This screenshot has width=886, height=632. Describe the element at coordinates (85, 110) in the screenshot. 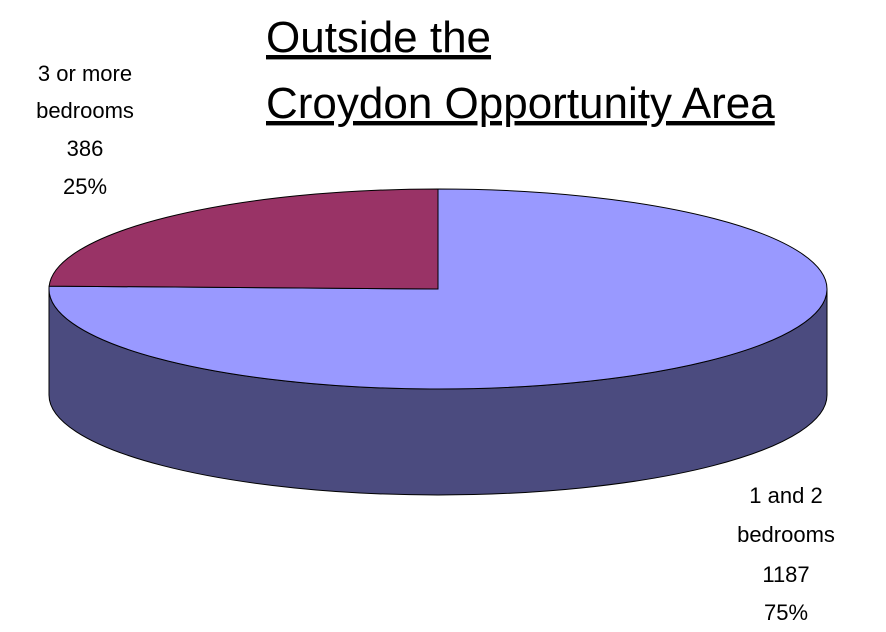

I see `slice-label-3-or-more-line-2: bedrooms` at that location.